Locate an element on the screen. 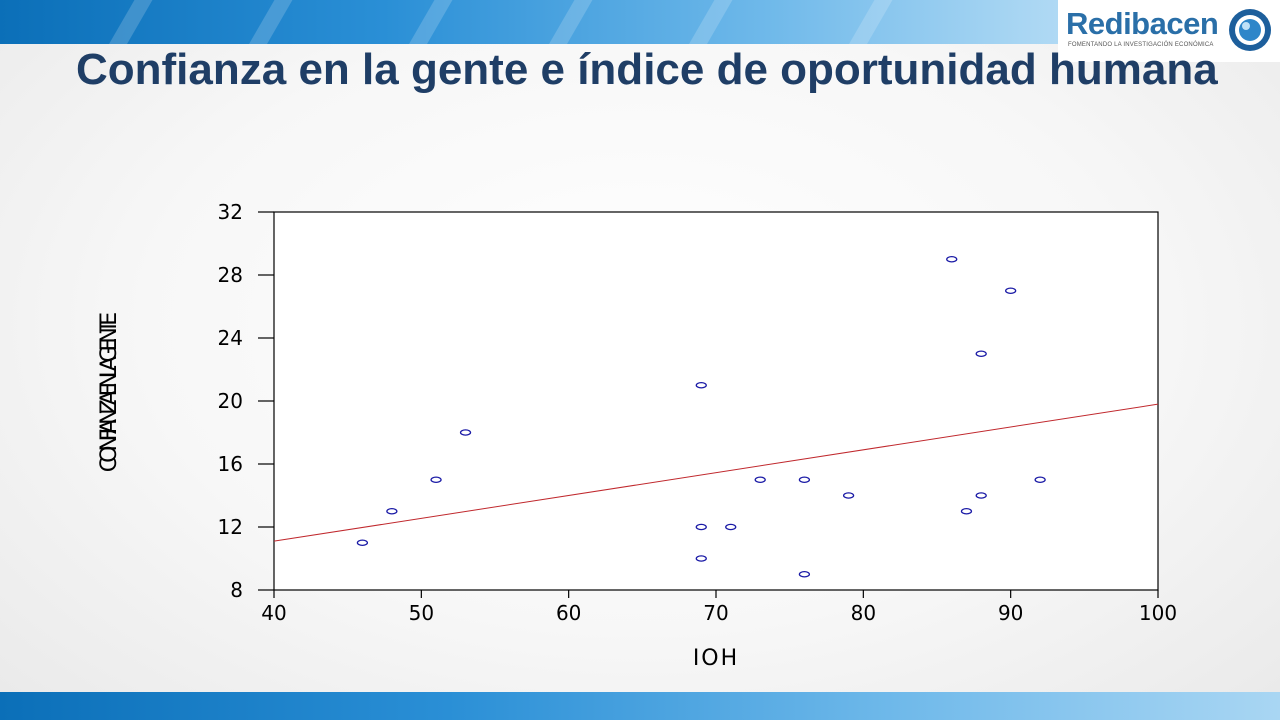 The width and height of the screenshot is (1280, 720). x-tick-label: 40 is located at coordinates (273, 613).